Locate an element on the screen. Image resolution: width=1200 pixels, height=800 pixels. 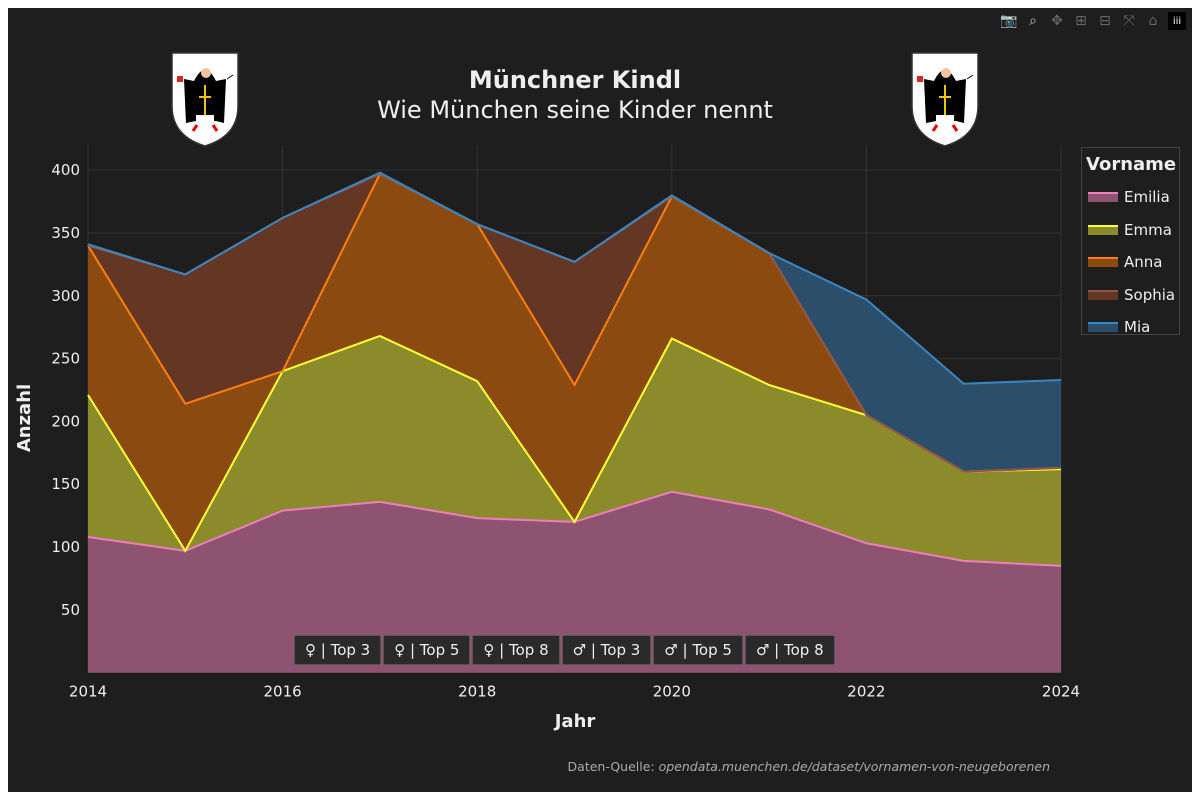
y-tick-label: 50 is located at coordinates (70, 610).